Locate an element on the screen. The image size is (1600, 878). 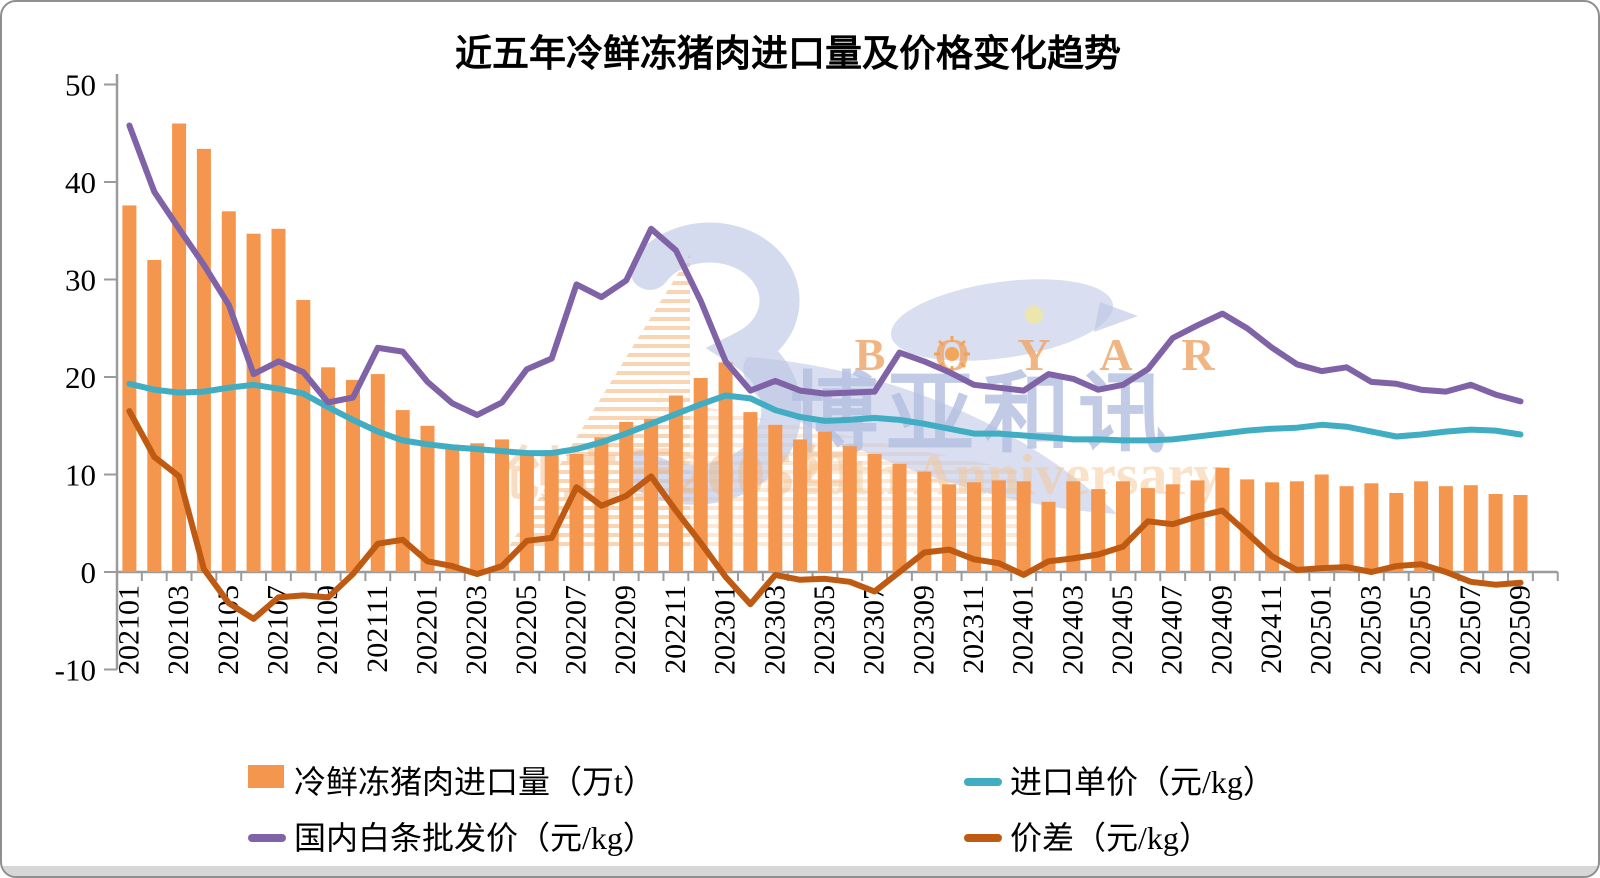
x-axis-label: 202203 is located at coordinates (476, 630).